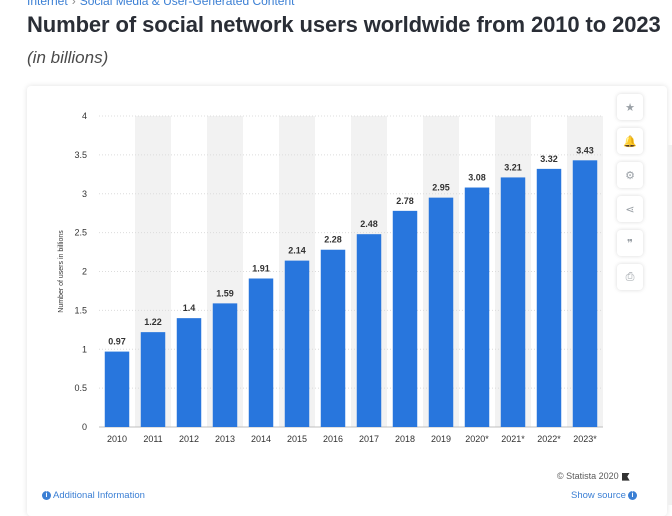 The height and width of the screenshot is (516, 672). I want to click on show-source-link: Show source i, so click(604, 495).